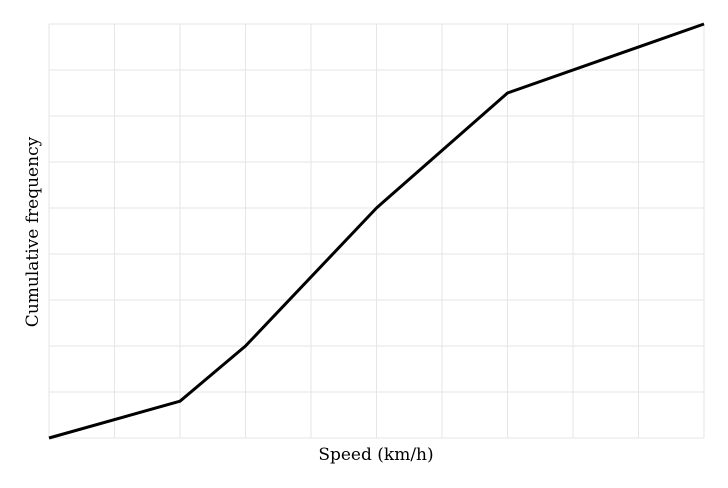 The width and height of the screenshot is (728, 488). Describe the element at coordinates (33, 231) in the screenshot. I see `y-axis-label: Cumulative frequency` at that location.